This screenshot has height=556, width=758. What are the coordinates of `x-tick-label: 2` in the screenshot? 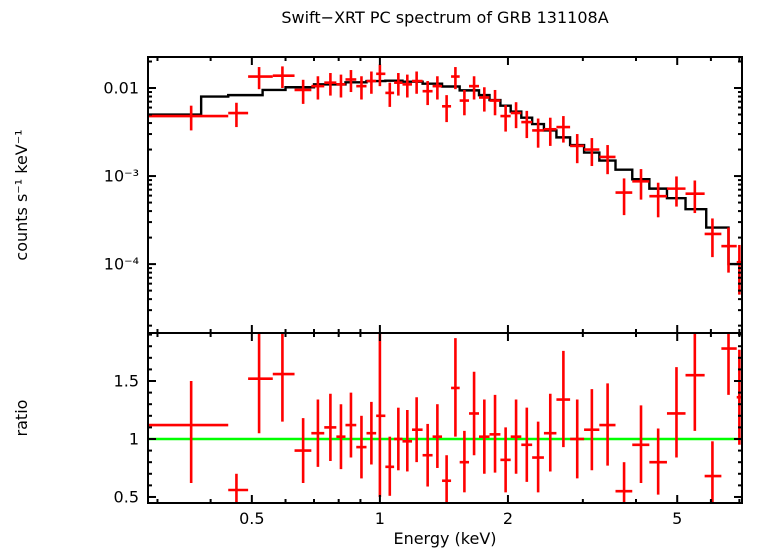 It's located at (508, 518).